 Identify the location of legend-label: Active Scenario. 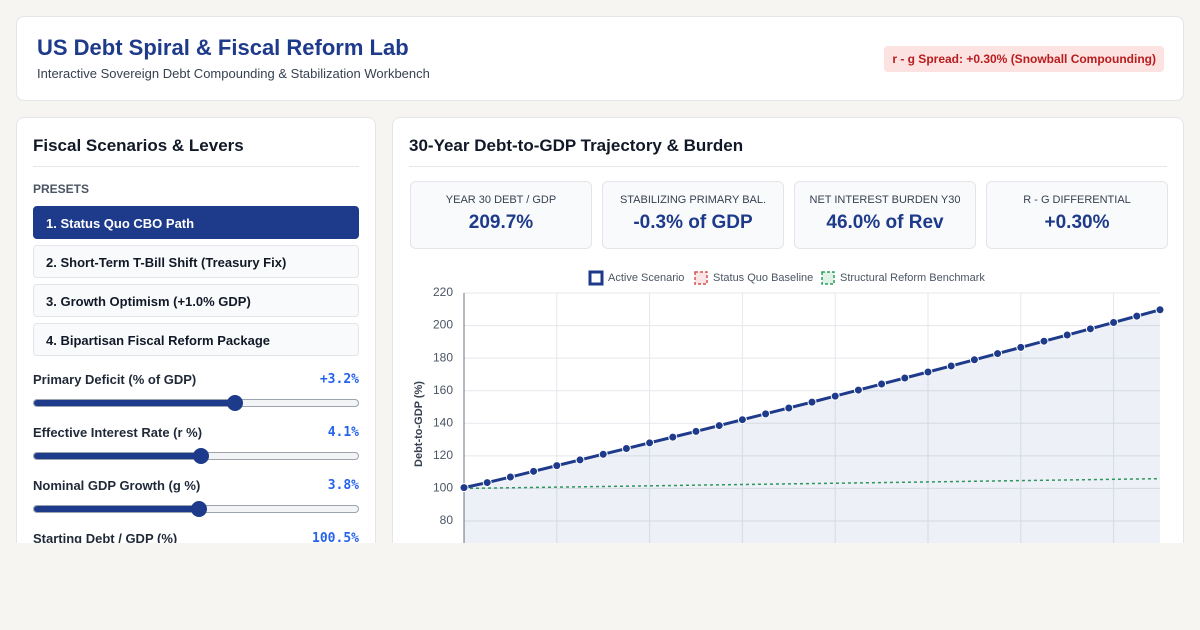
(646, 278).